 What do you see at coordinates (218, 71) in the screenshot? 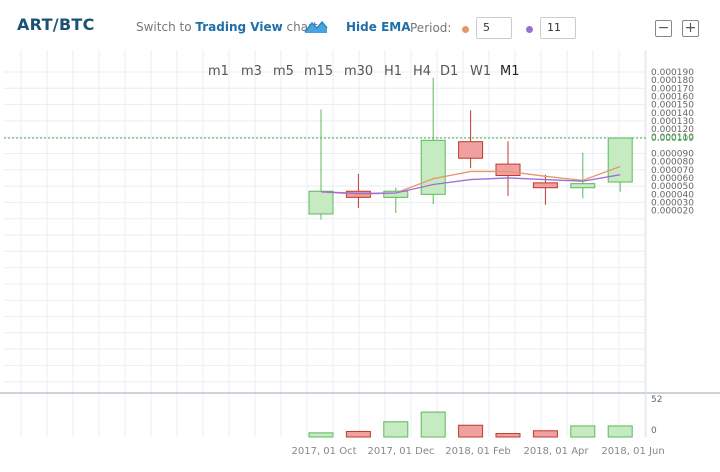
I see `timeframe-m1: m1` at bounding box center [218, 71].